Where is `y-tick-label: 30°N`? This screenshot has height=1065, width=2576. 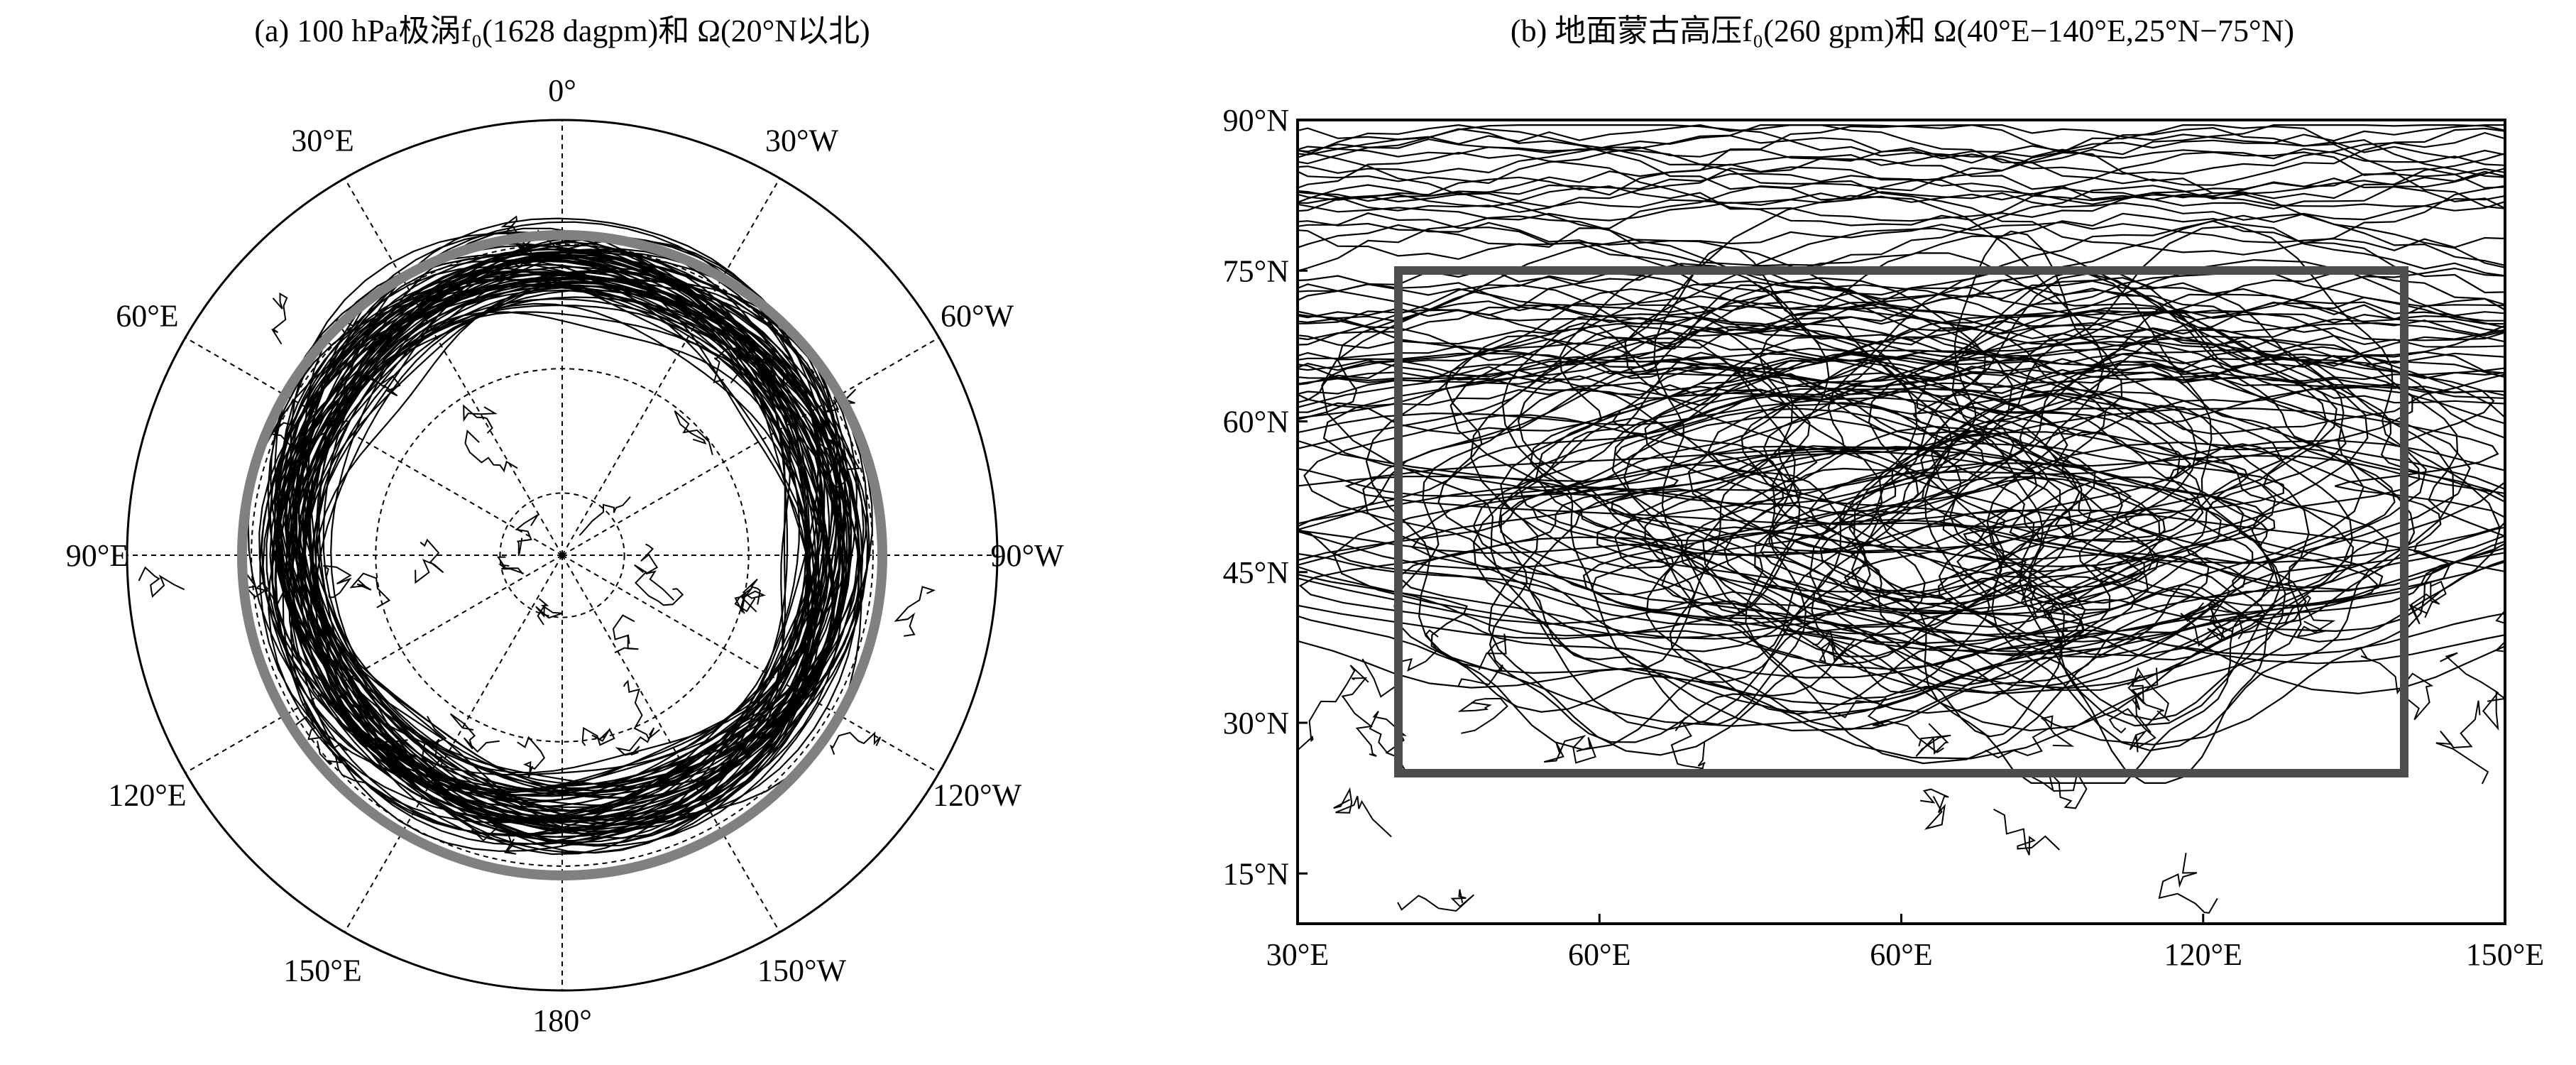
y-tick-label: 30°N is located at coordinates (1256, 723).